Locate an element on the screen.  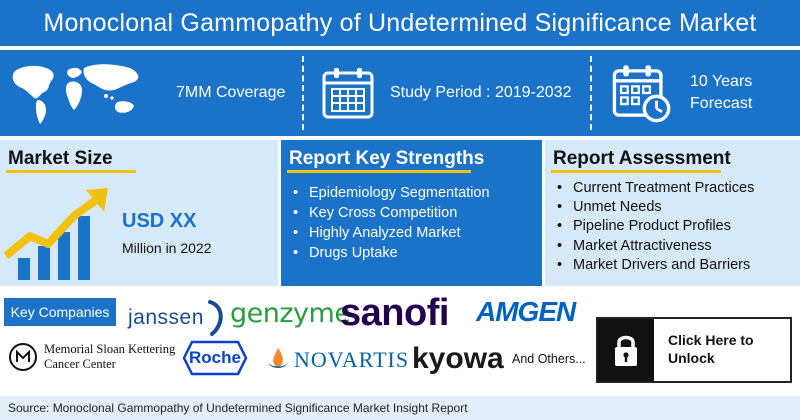
calendar-clock-icon is located at coordinates (641, 94).